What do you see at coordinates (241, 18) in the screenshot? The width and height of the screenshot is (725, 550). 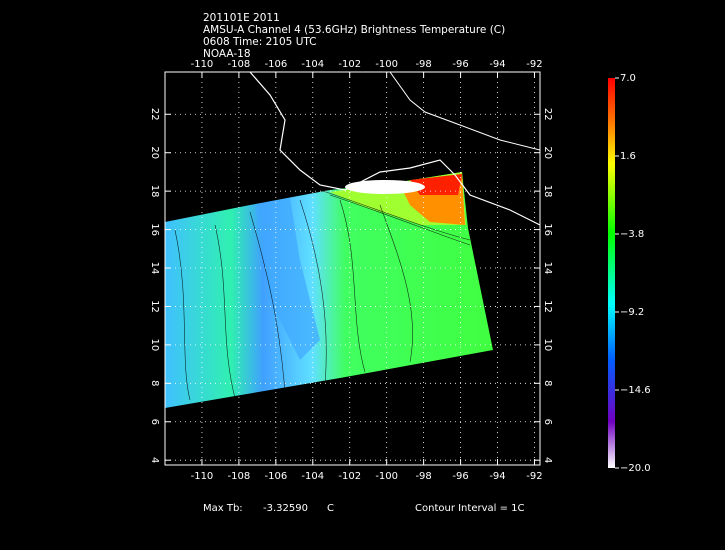 I see `header-line: 201101E 2011` at bounding box center [241, 18].